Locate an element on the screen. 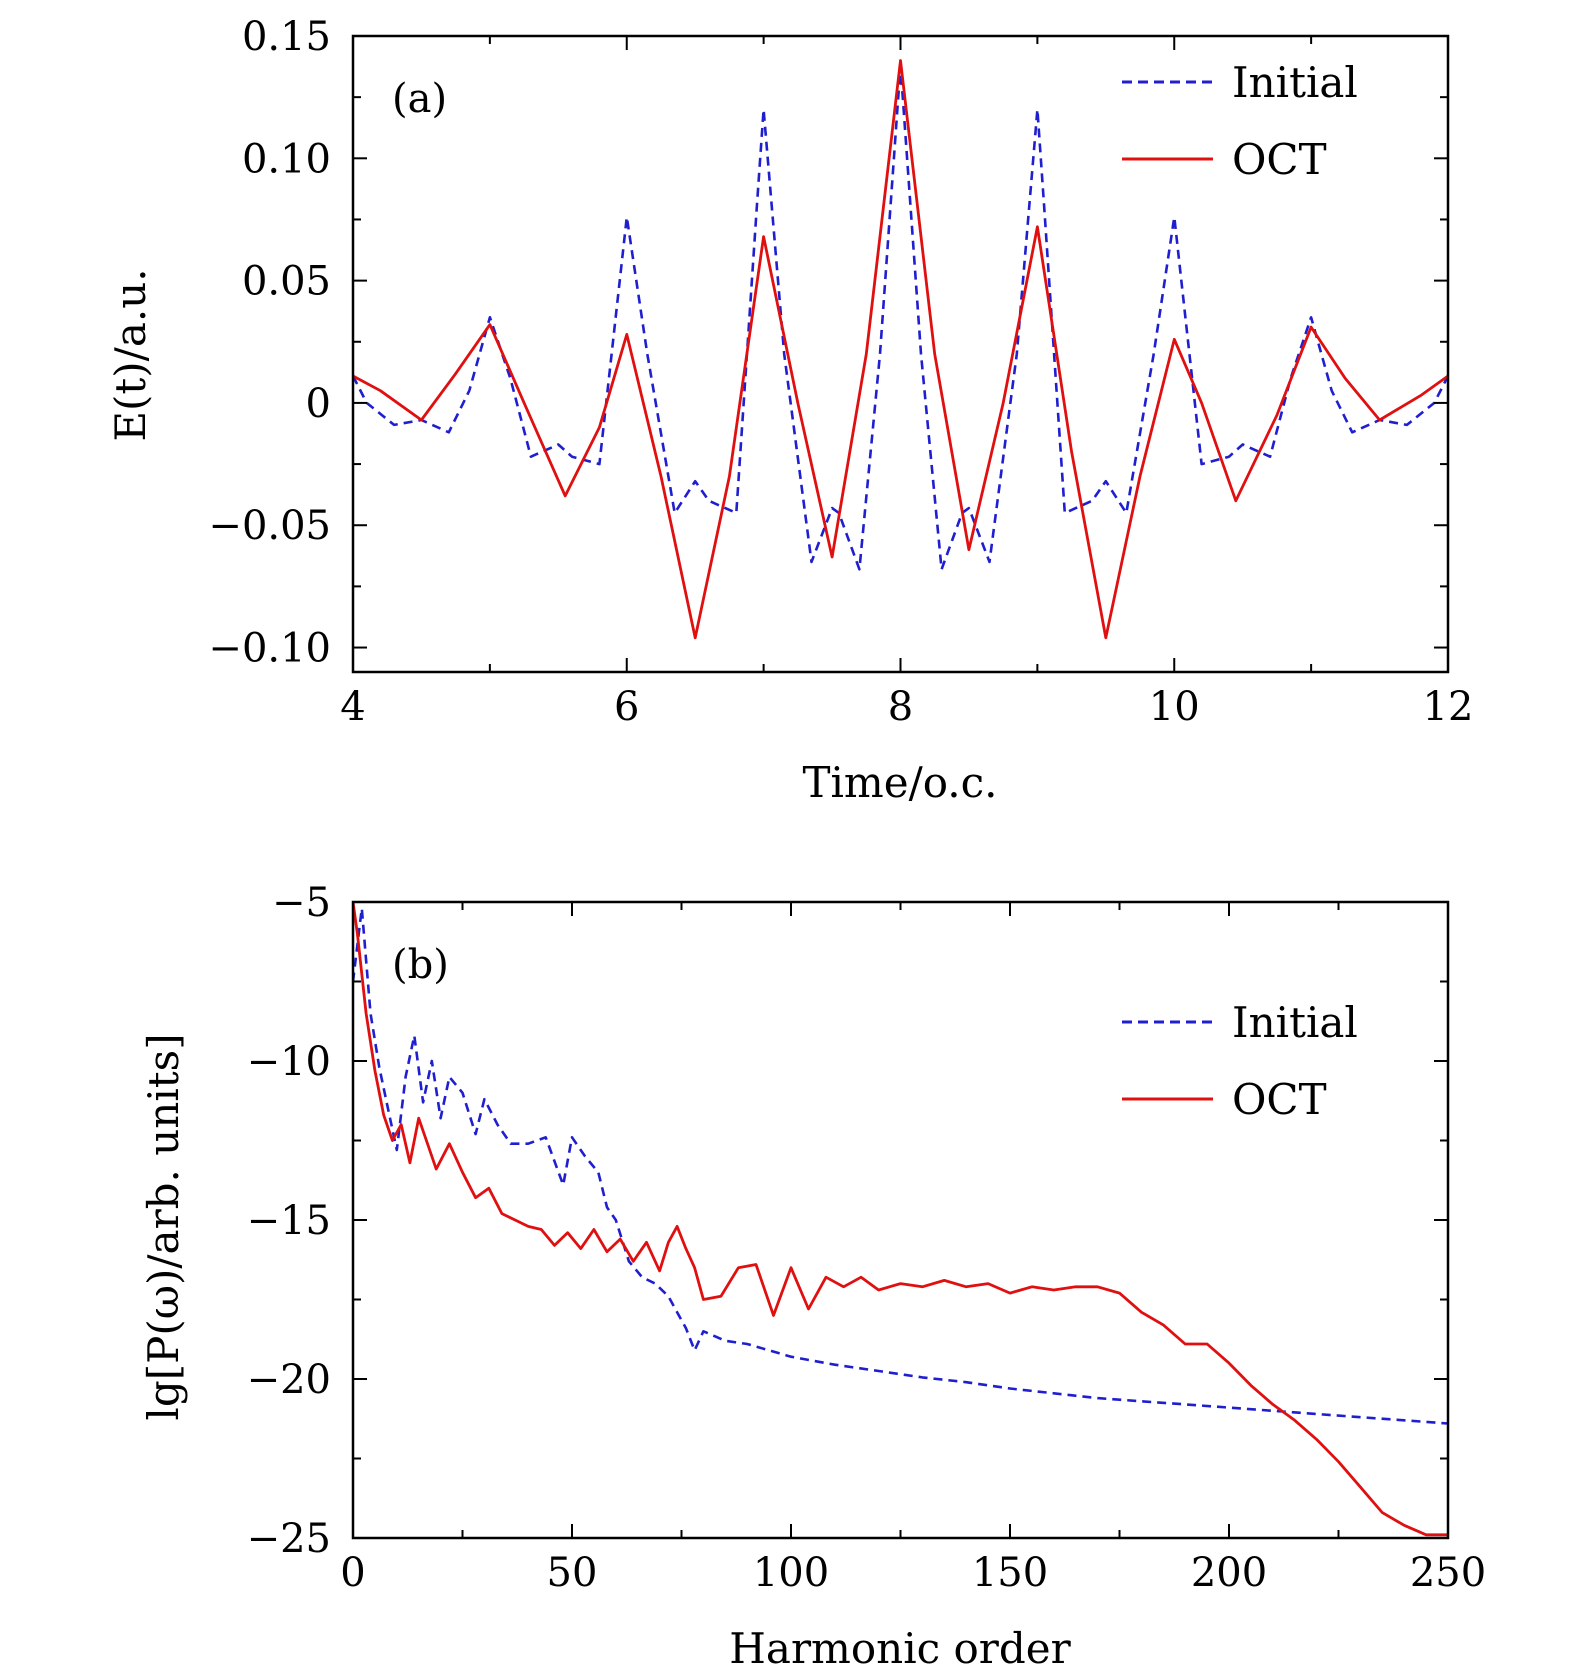 The height and width of the screenshot is (1673, 1575). panel-a-y-tick-label: −0.05 is located at coordinates (269, 526).